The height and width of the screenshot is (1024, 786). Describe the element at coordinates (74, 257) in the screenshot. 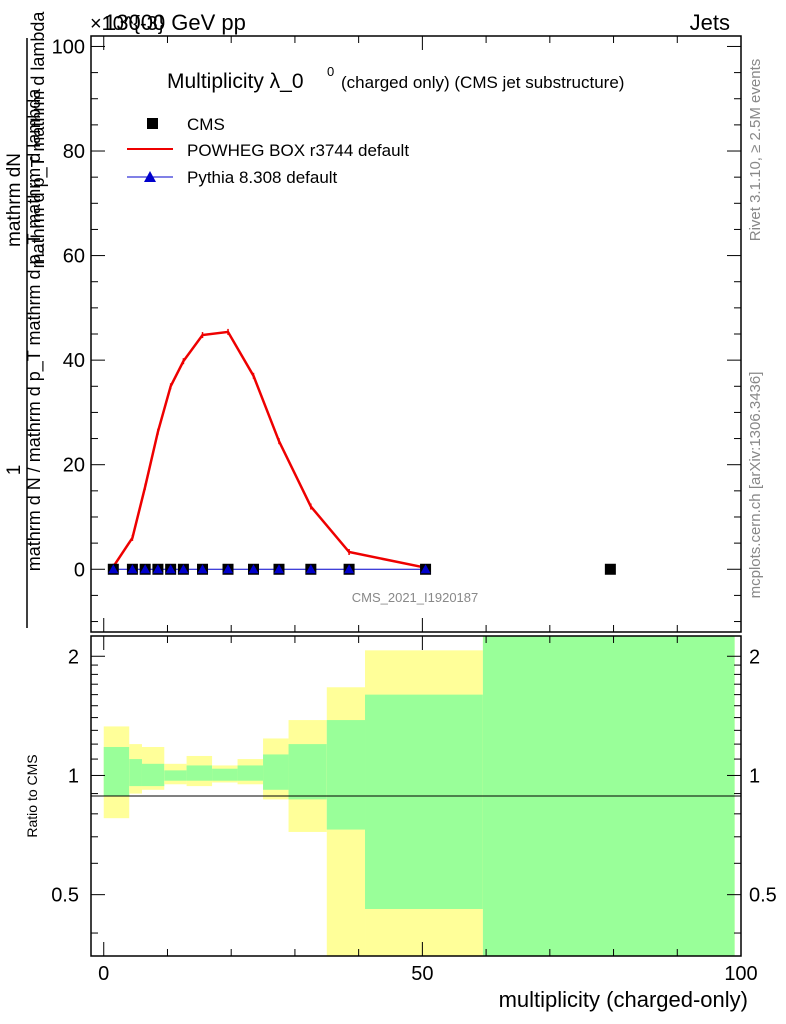

I see `main-y-tick-label: 60` at that location.